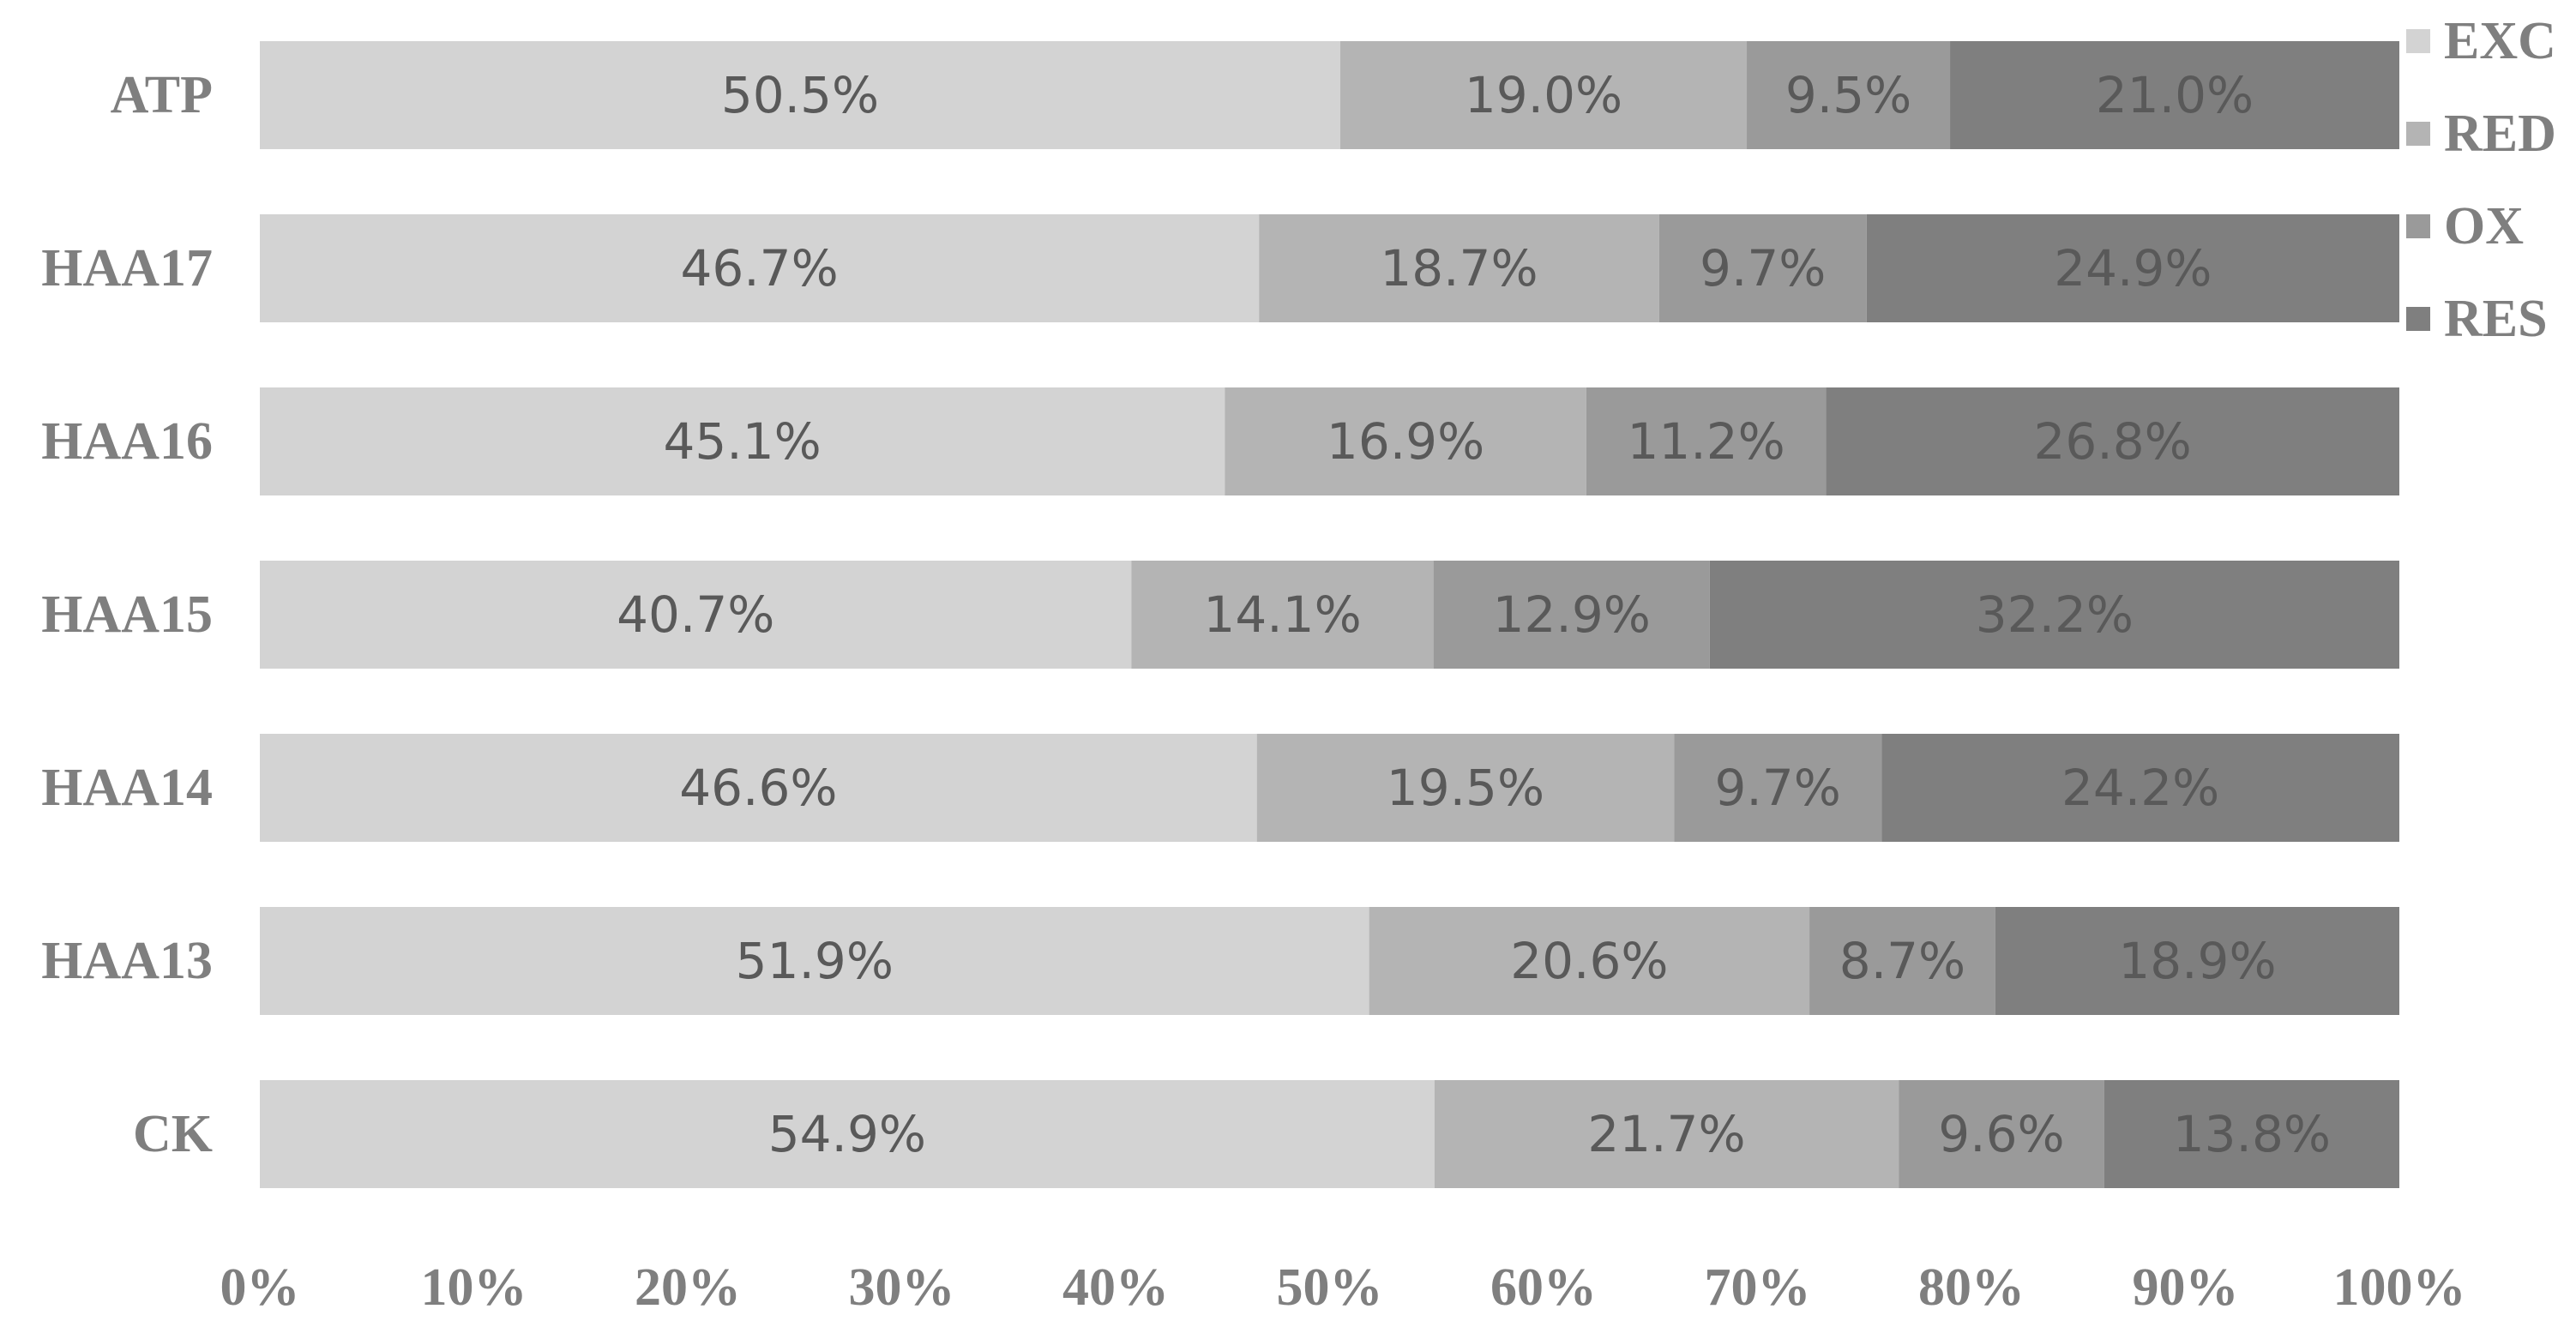  I want to click on bar-red-haa15, so click(1282, 615).